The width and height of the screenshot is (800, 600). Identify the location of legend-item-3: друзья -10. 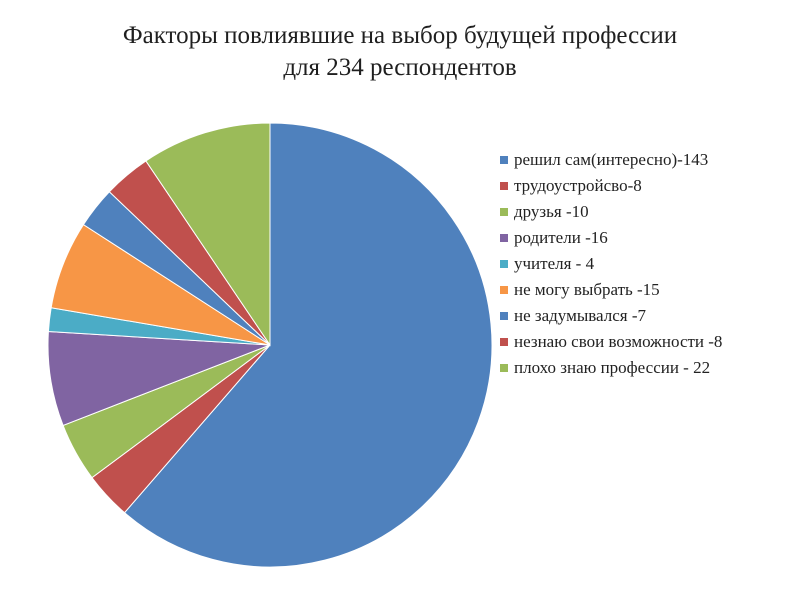
(645, 211).